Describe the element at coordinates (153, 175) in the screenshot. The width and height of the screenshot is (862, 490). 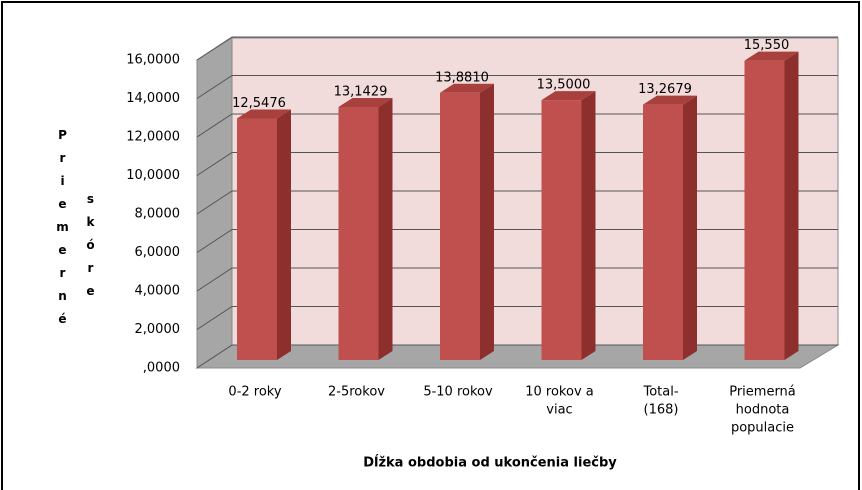
I see `y-tick-label: 10,0000` at that location.